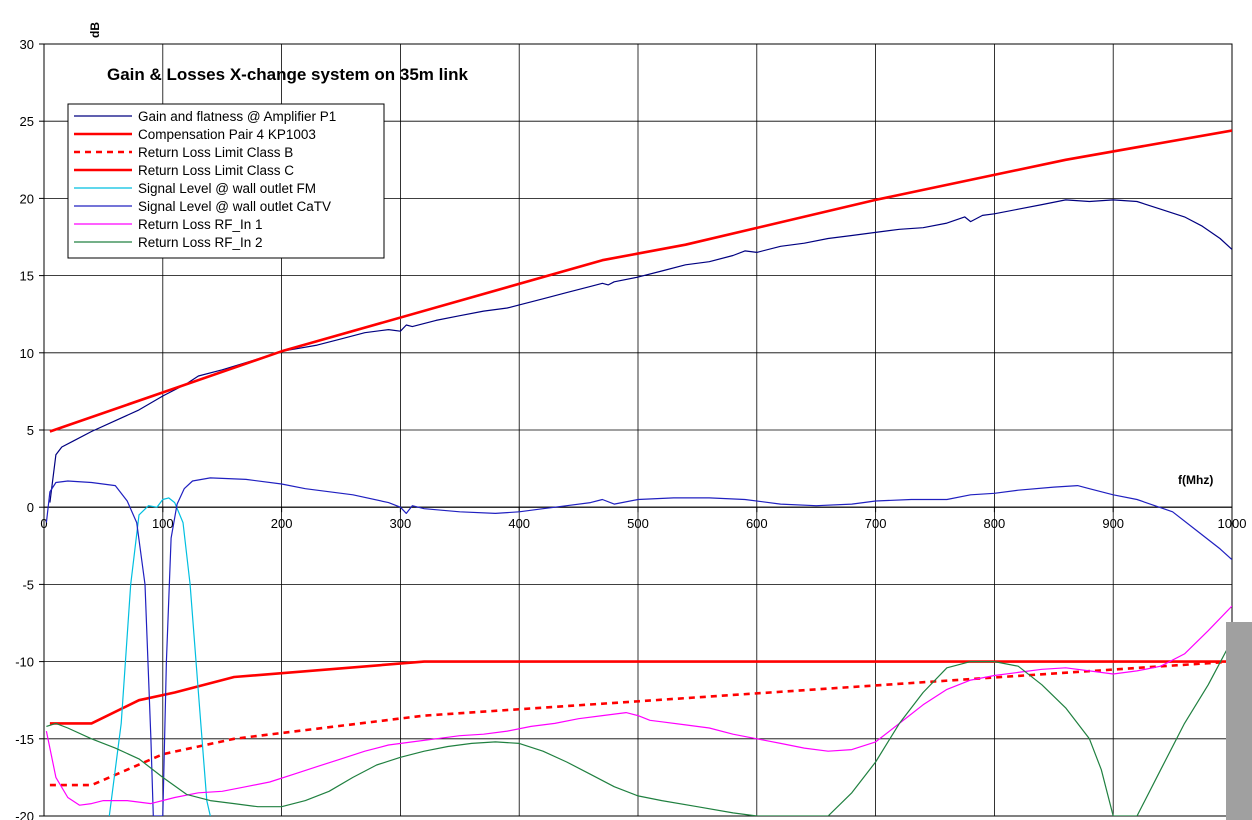 The height and width of the screenshot is (820, 1252). I want to click on y-tick-label: -20, so click(24, 814).